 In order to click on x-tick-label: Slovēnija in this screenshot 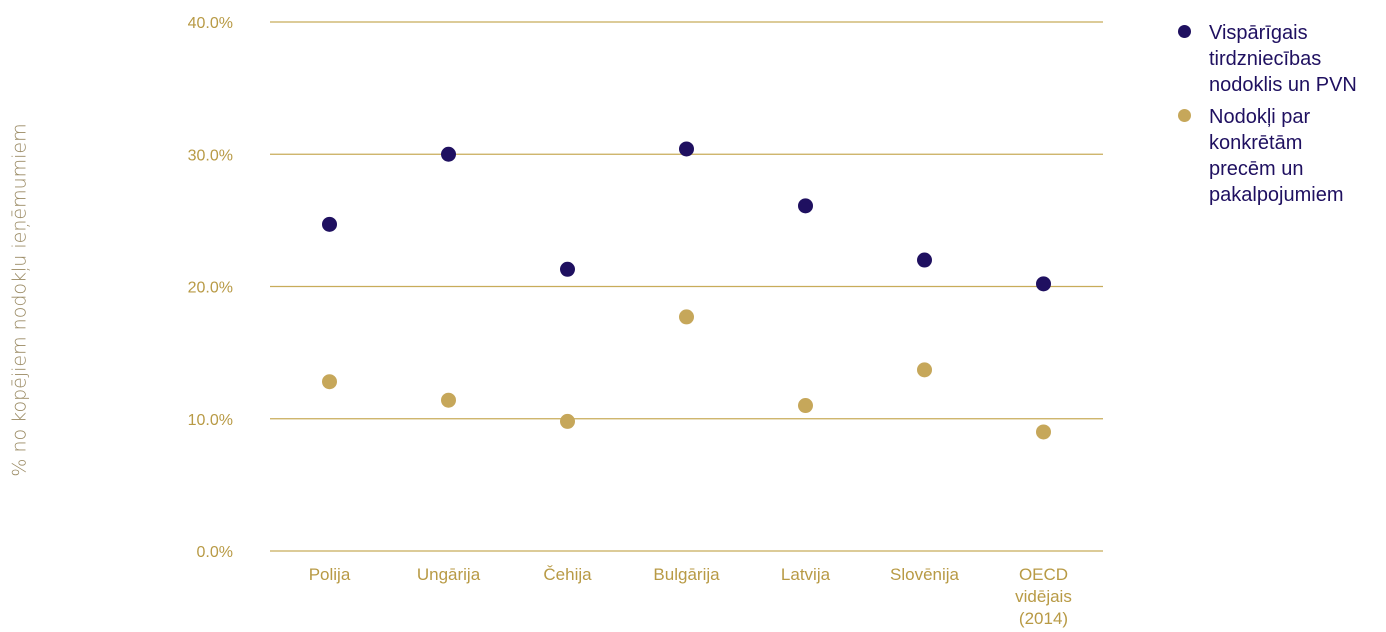, I will do `click(925, 574)`.